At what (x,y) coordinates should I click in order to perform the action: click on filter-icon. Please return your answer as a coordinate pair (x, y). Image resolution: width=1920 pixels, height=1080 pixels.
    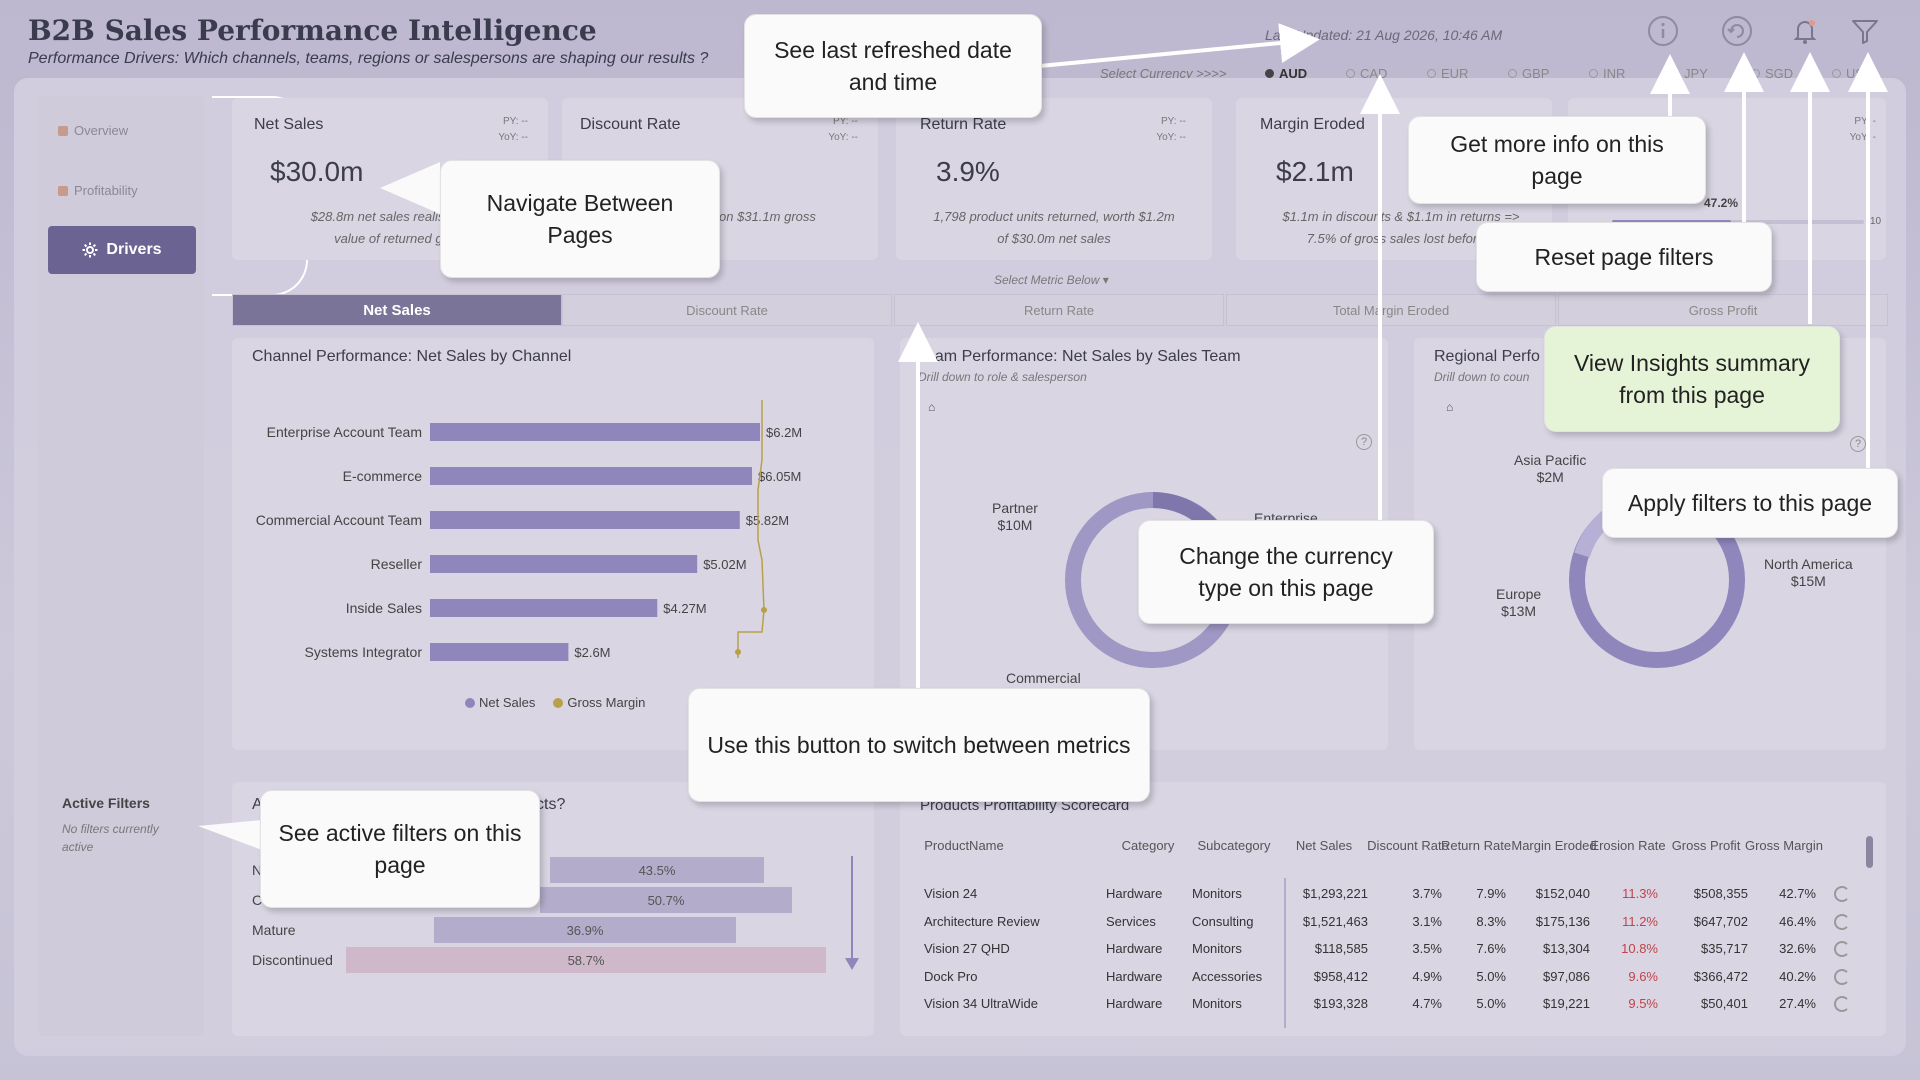
    Looking at the image, I should click on (1865, 31).